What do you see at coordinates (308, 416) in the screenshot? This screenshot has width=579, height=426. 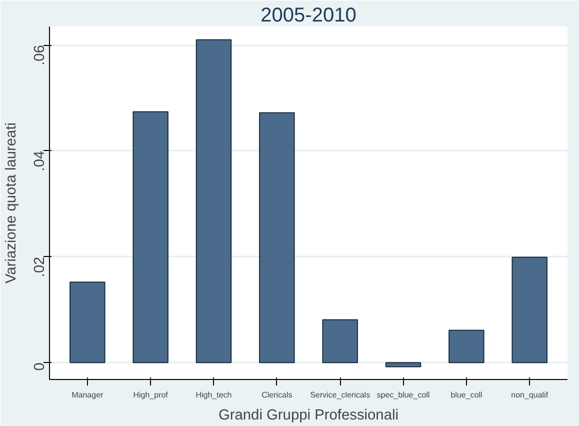 I see `x-axis-title: Grandi Gruppi Professionali` at bounding box center [308, 416].